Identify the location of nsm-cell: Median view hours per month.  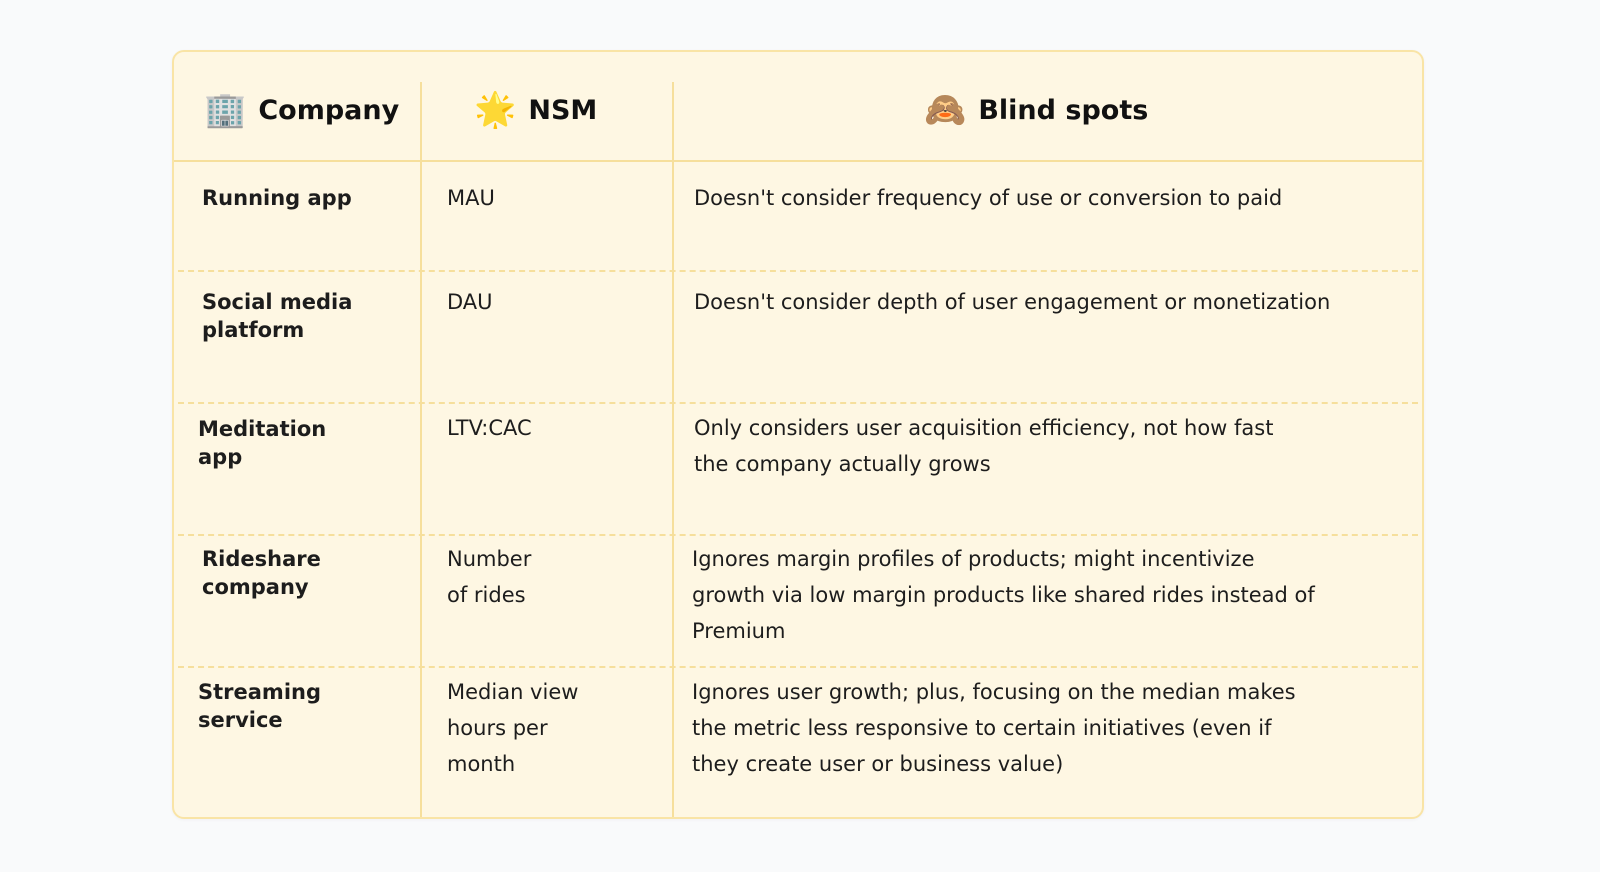
(513, 728).